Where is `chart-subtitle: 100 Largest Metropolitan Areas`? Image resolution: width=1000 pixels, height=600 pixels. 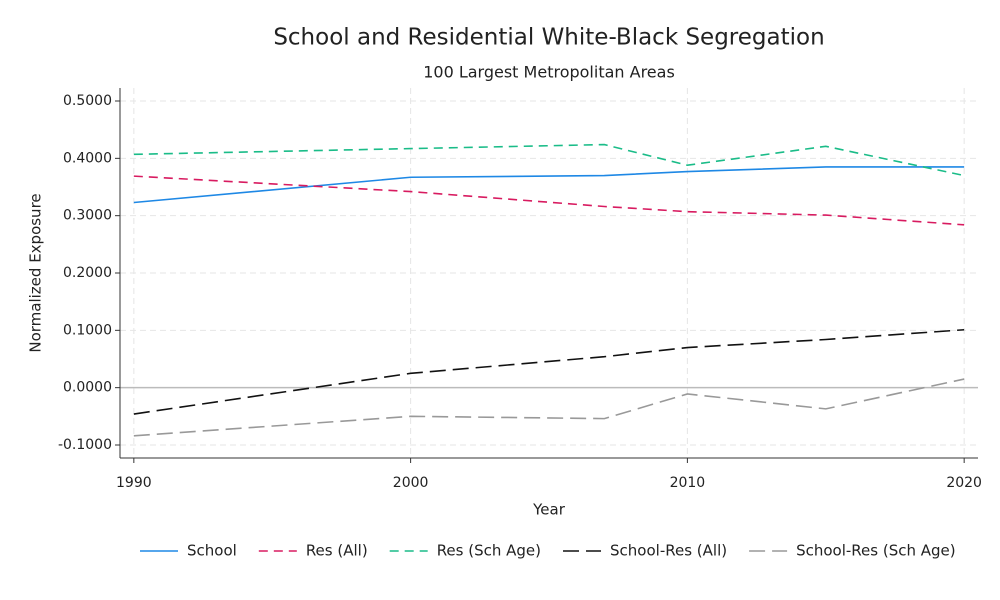
chart-subtitle: 100 Largest Metropolitan Areas is located at coordinates (549, 72).